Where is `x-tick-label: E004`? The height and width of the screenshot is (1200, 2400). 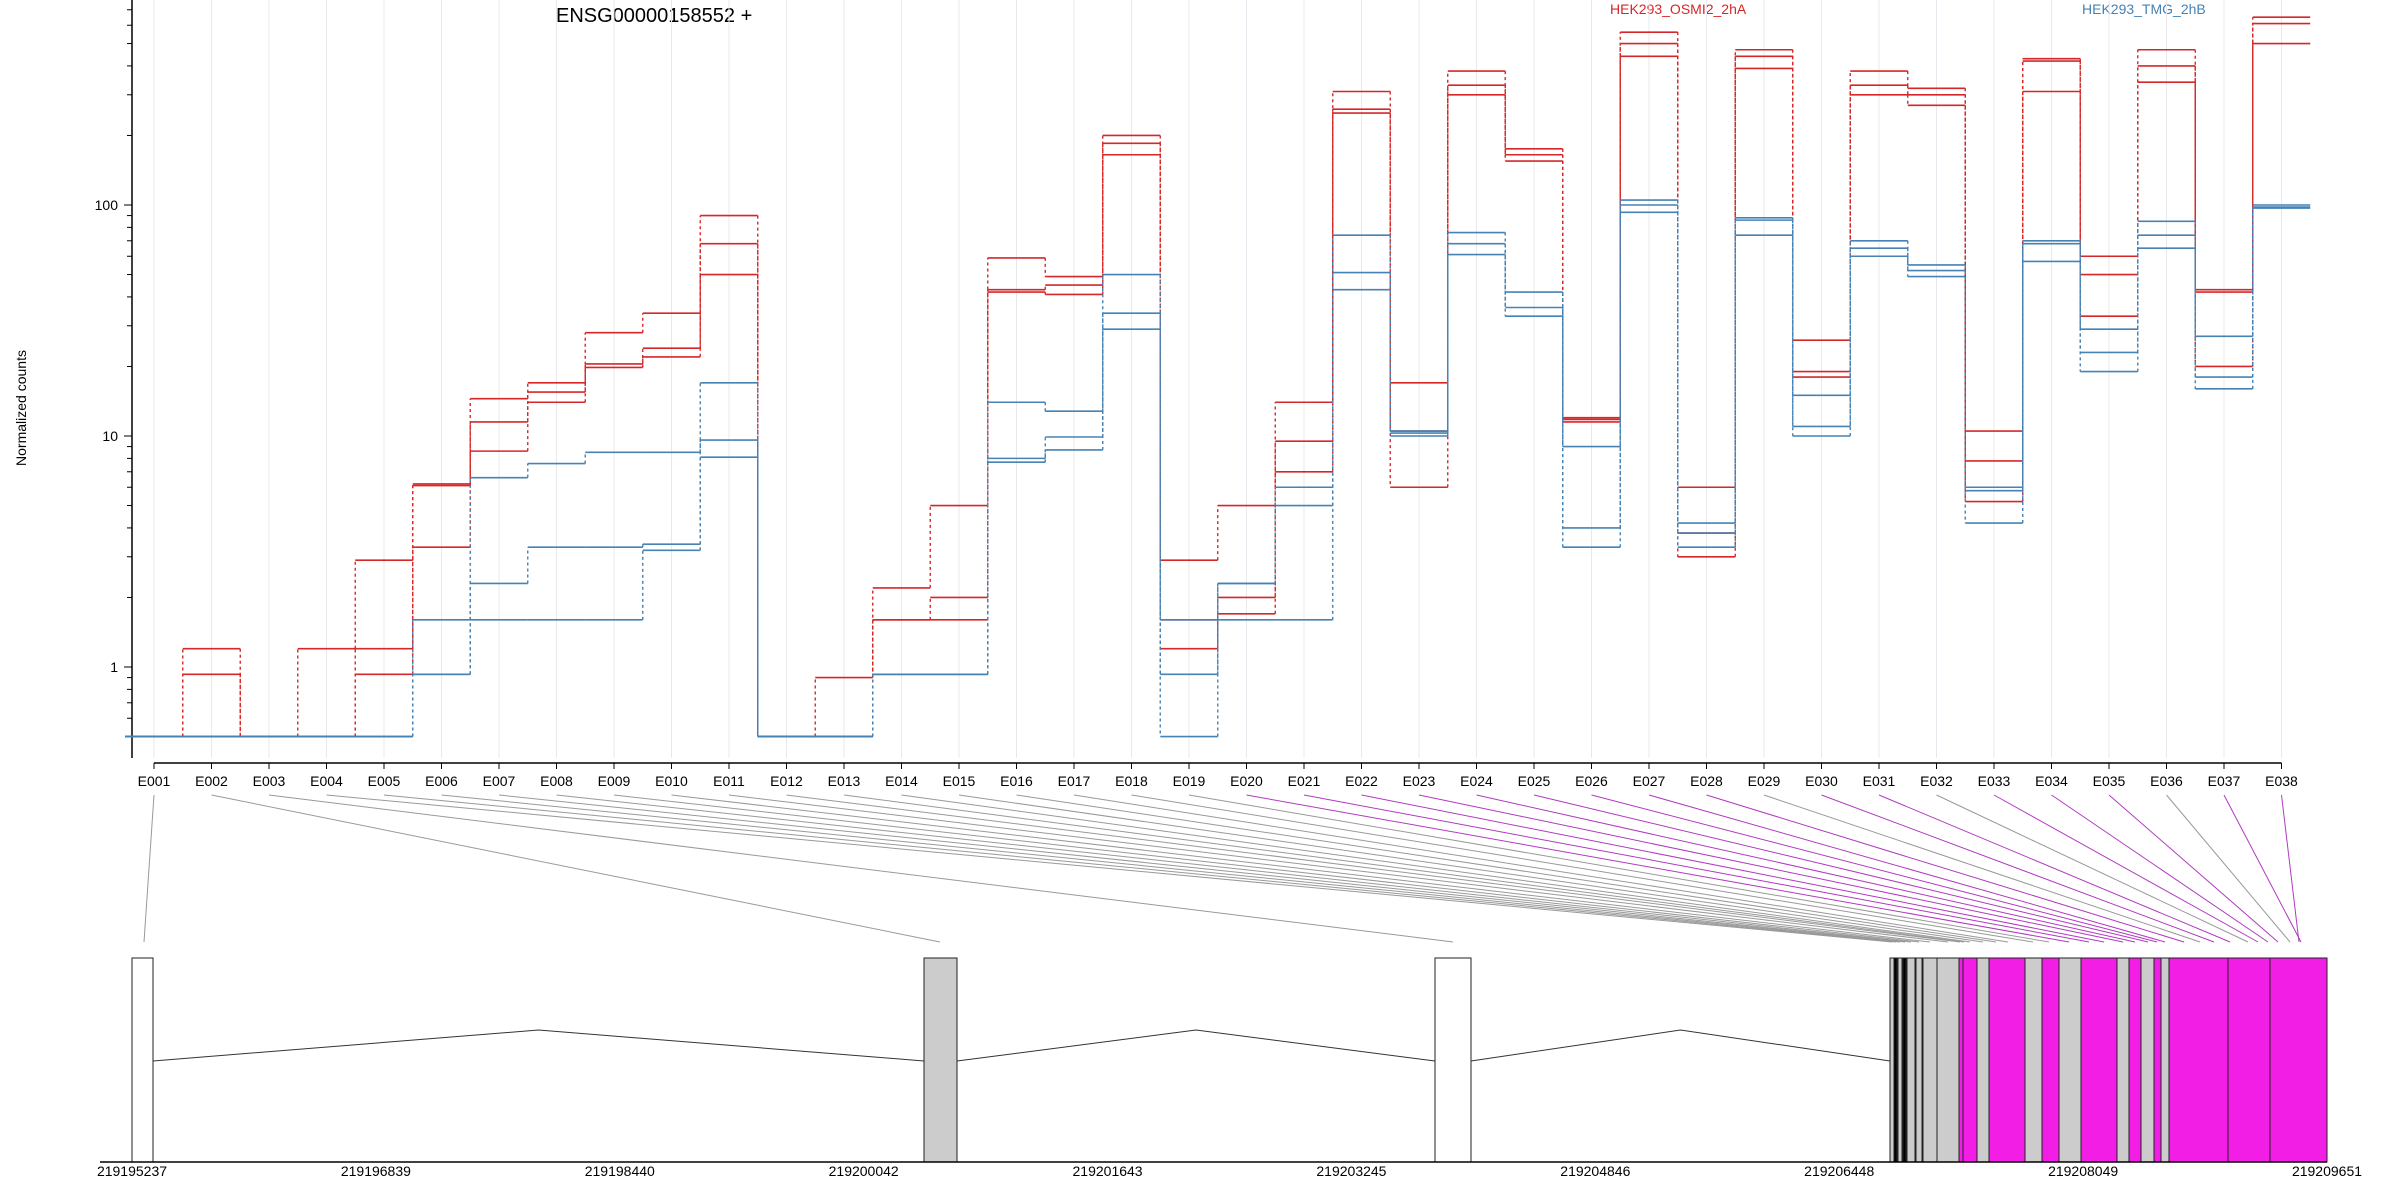
x-tick-label: E004 is located at coordinates (326, 781).